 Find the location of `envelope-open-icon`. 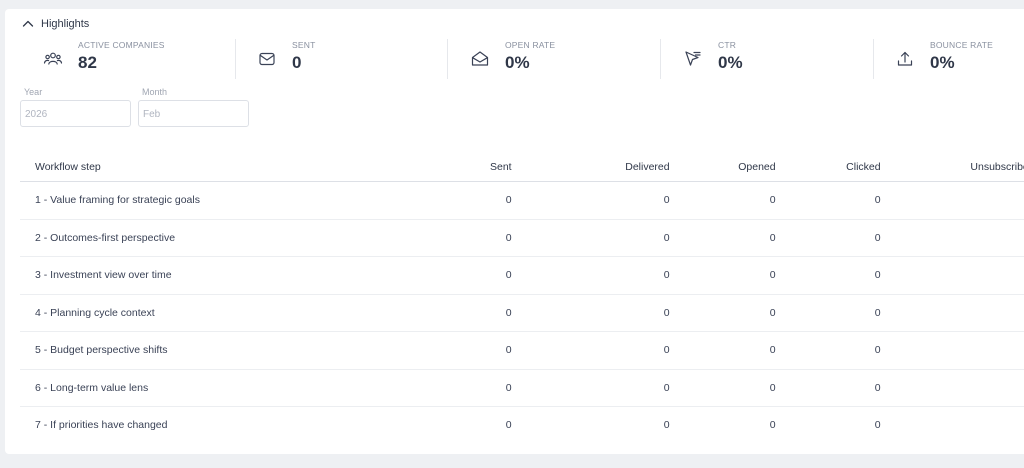

envelope-open-icon is located at coordinates (480, 58).